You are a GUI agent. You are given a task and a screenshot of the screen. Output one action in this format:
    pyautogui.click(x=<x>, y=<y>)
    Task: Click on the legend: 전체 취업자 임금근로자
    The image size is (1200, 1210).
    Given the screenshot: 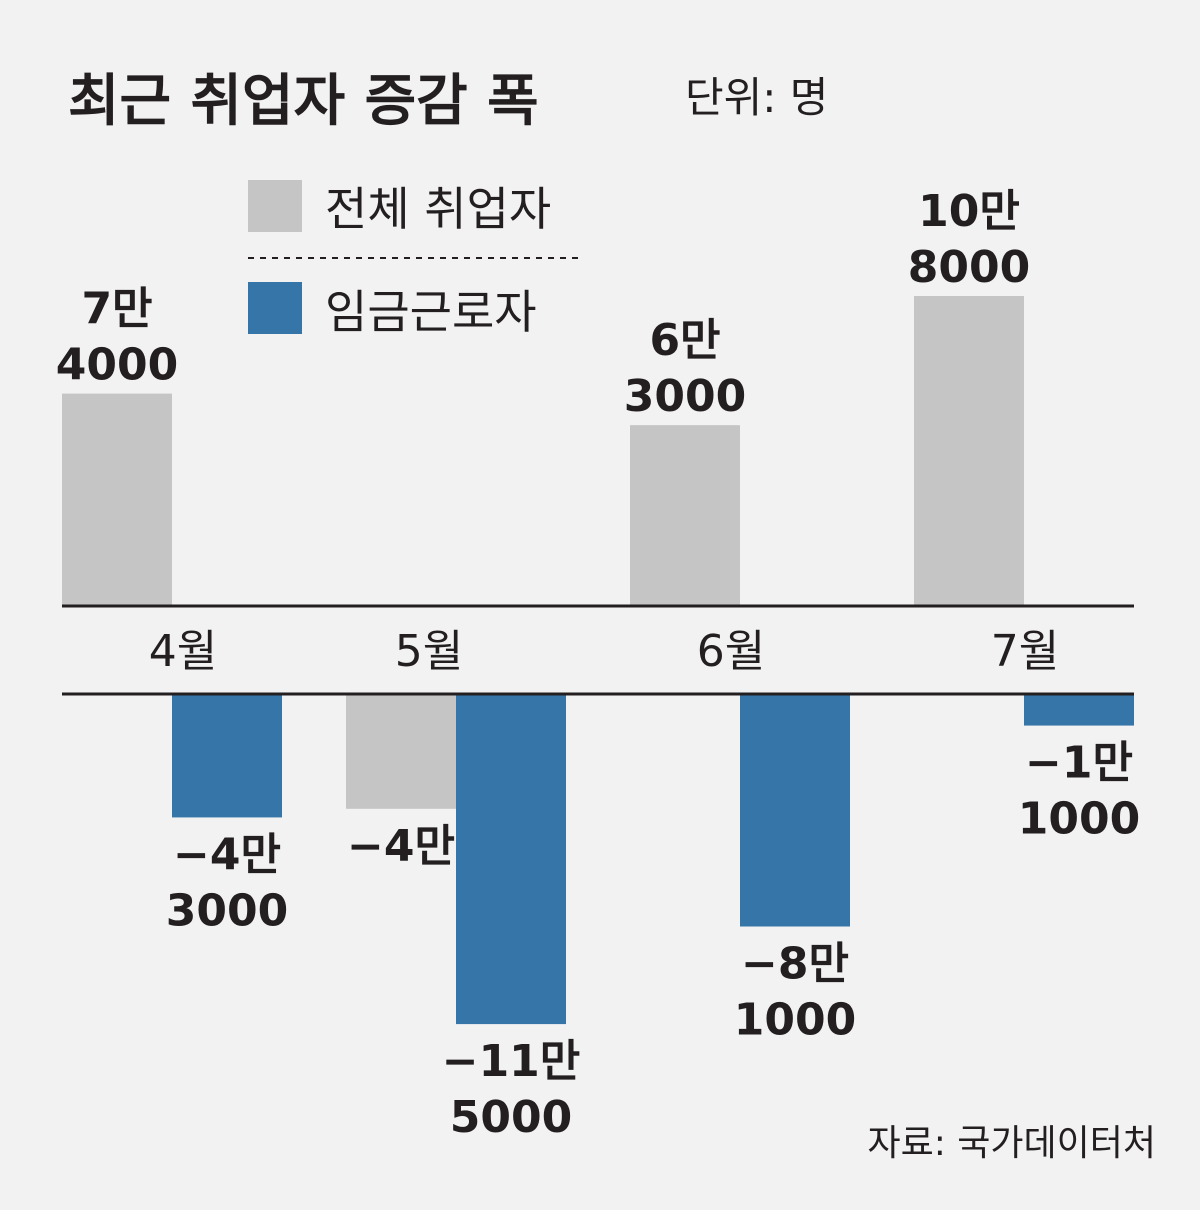 What is the action you would take?
    pyautogui.click(x=413, y=259)
    